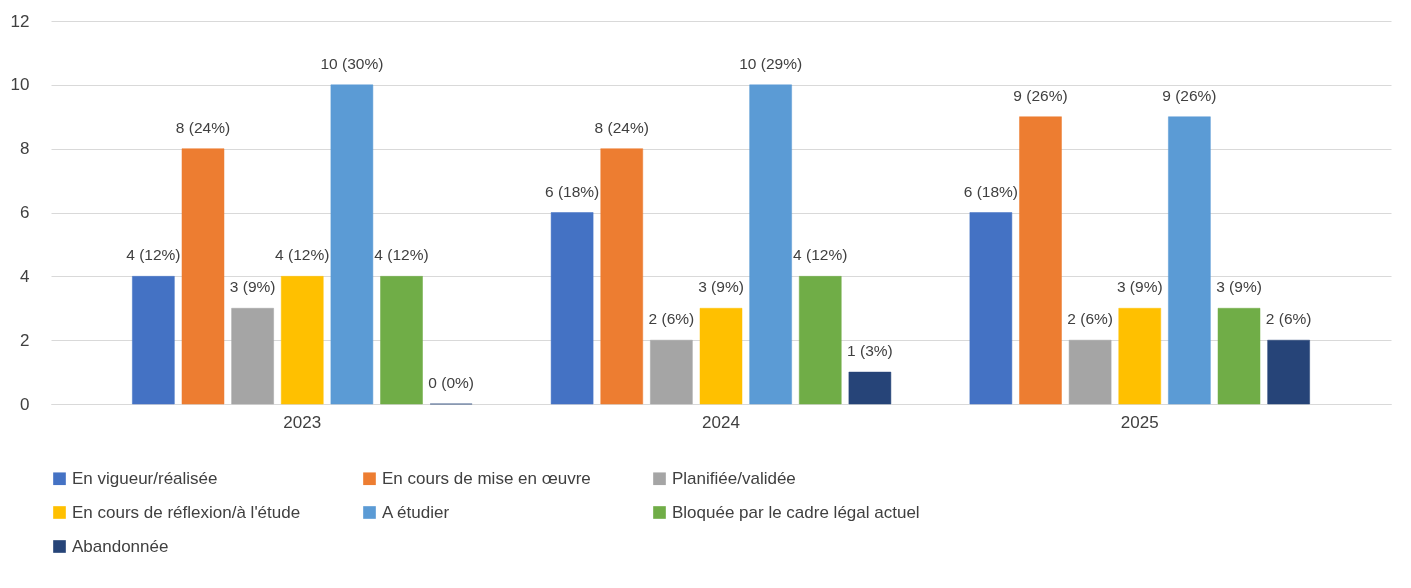 The width and height of the screenshot is (1411, 588). Describe the element at coordinates (721, 422) in the screenshot. I see `x-tick-label: 2024` at that location.